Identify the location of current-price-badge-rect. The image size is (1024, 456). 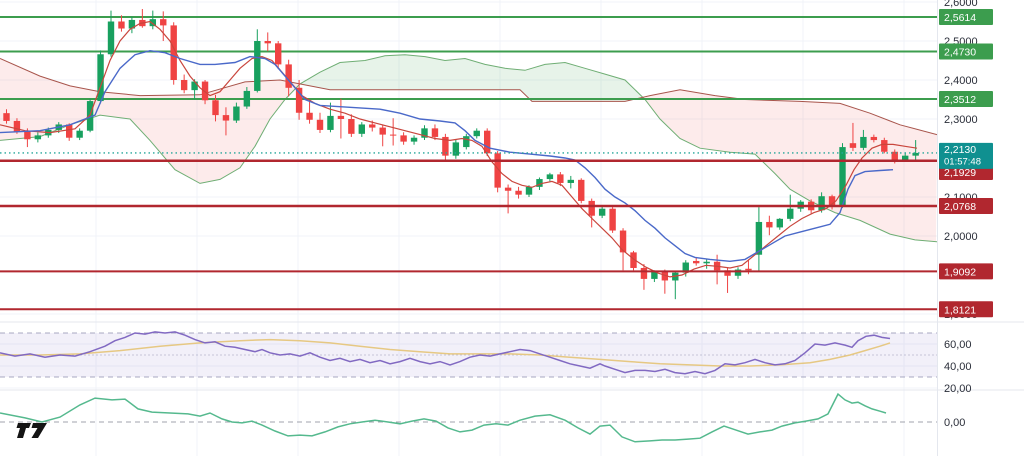
(966, 155).